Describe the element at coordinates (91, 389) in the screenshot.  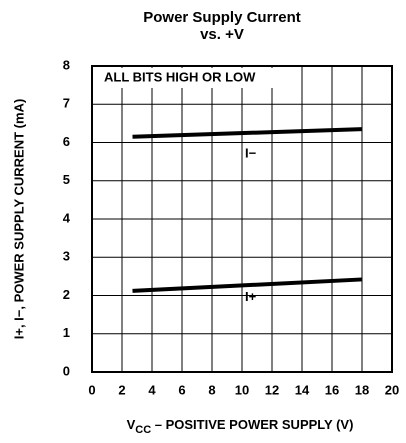
I see `x-tick-label: 0` at that location.